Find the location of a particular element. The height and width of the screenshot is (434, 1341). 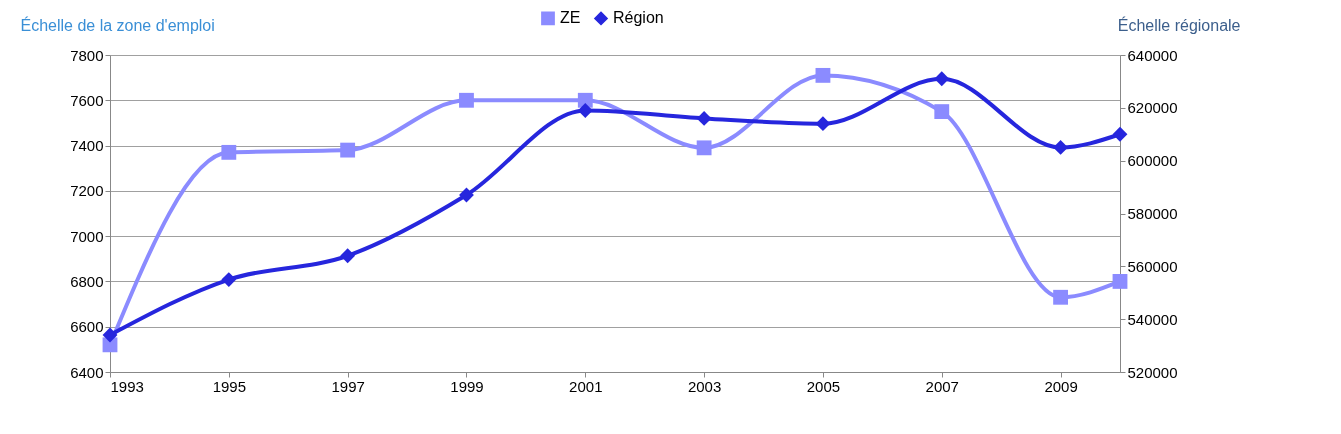

y2-axis-title: Échelle régionale is located at coordinates (1179, 24).